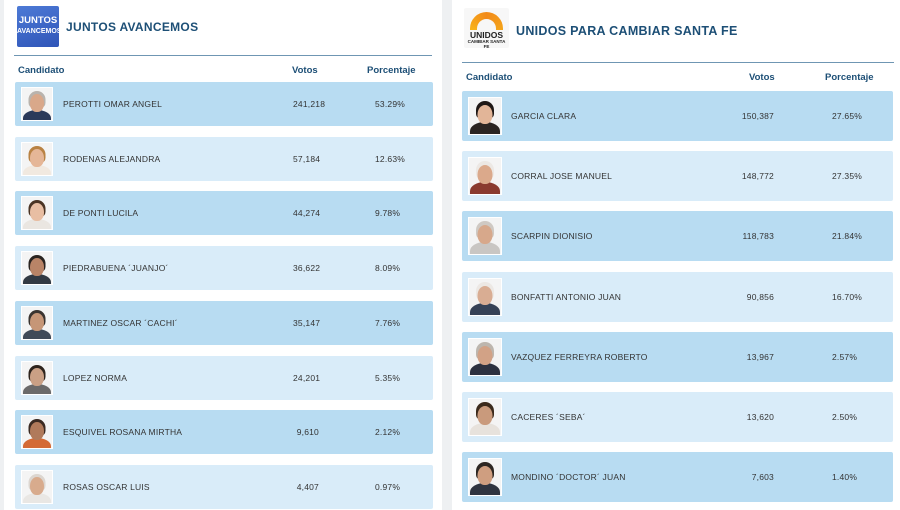 The image size is (900, 510). What do you see at coordinates (552, 236) in the screenshot?
I see `candidate-name: SCARPIN DIONISIO` at bounding box center [552, 236].